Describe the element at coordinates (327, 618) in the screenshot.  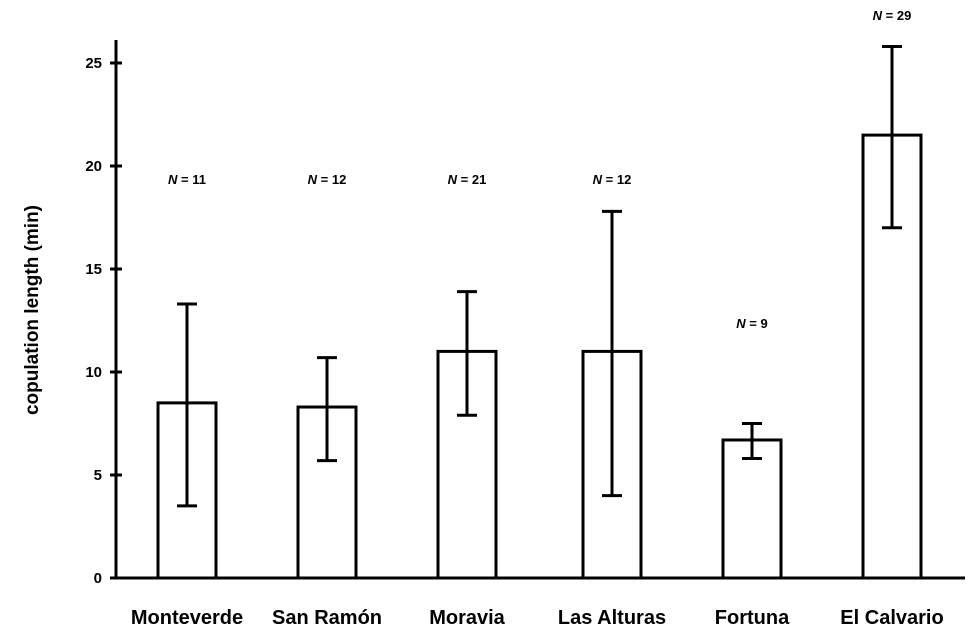
I see `category-label: San Ramón` at that location.